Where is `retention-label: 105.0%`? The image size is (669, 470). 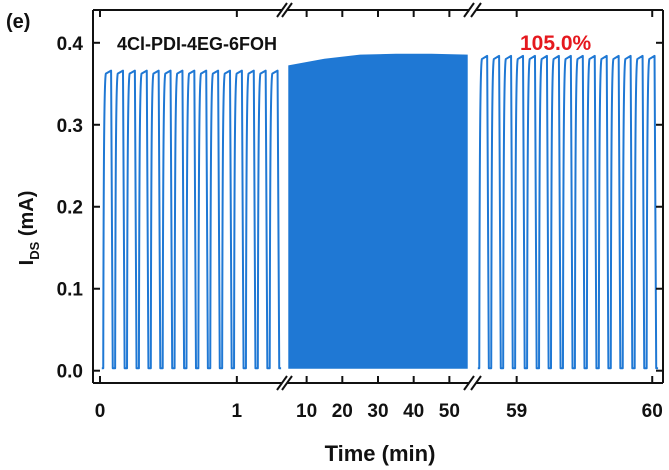 retention-label: 105.0% is located at coordinates (556, 43).